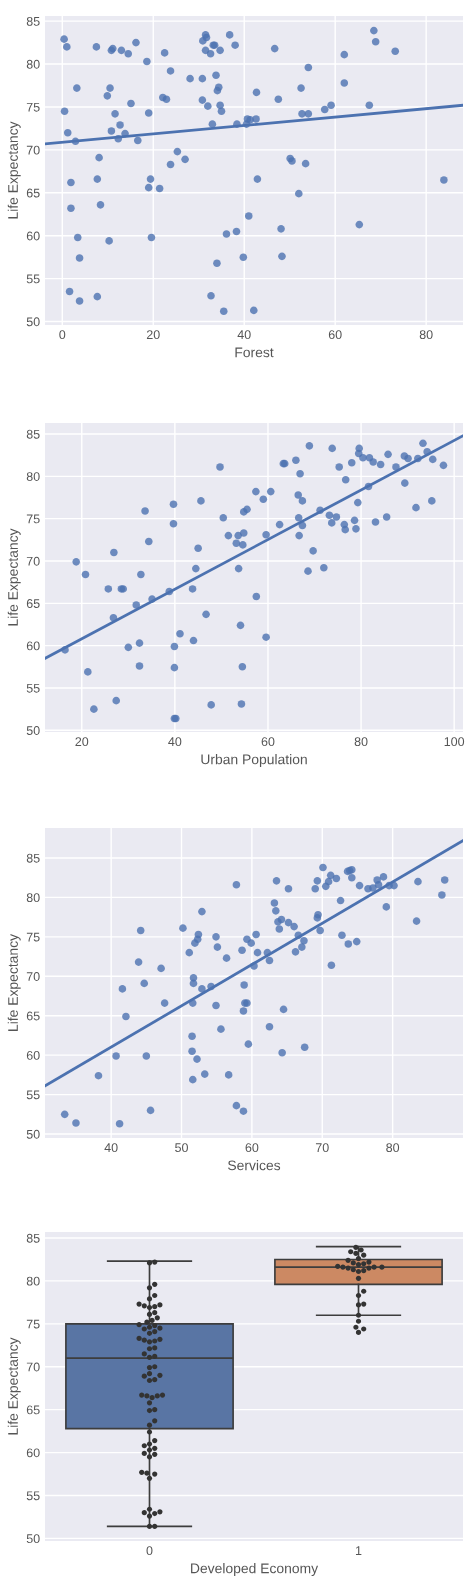 The height and width of the screenshot is (1589, 466). I want to click on x-tick-label: 100, so click(454, 742).